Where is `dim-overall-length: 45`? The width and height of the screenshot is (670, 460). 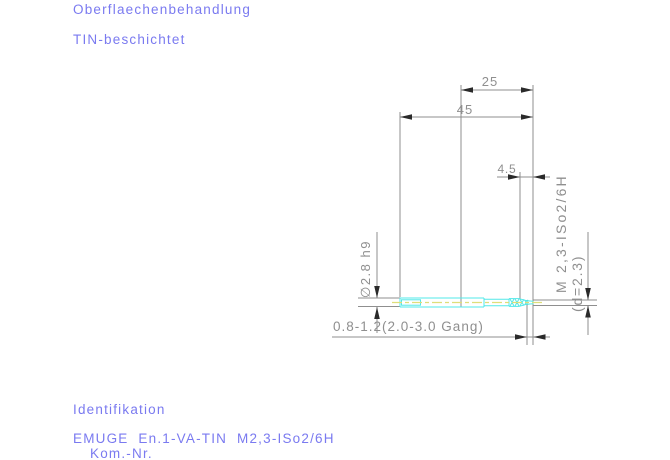
dim-overall-length: 45 is located at coordinates (465, 109).